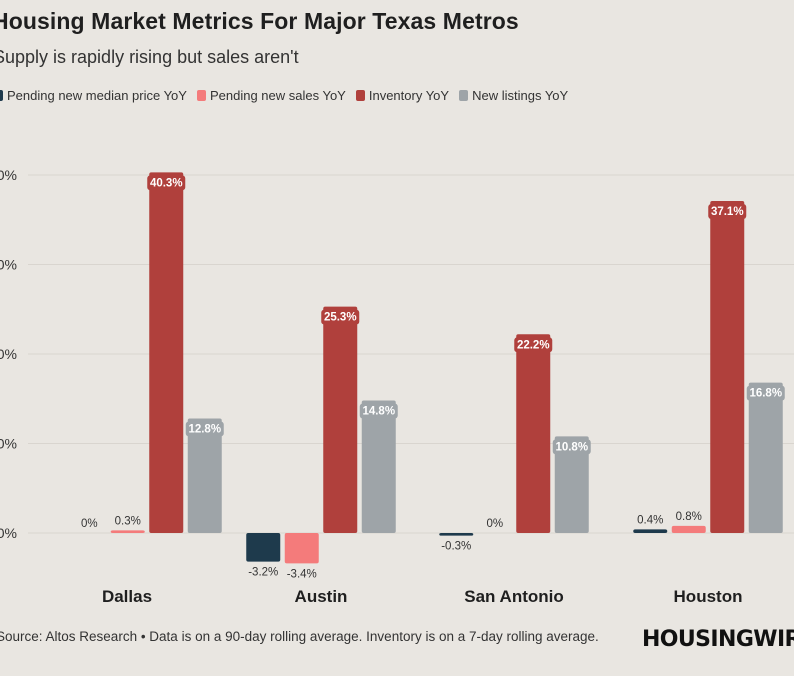  I want to click on data-label: 0.8%, so click(689, 517).